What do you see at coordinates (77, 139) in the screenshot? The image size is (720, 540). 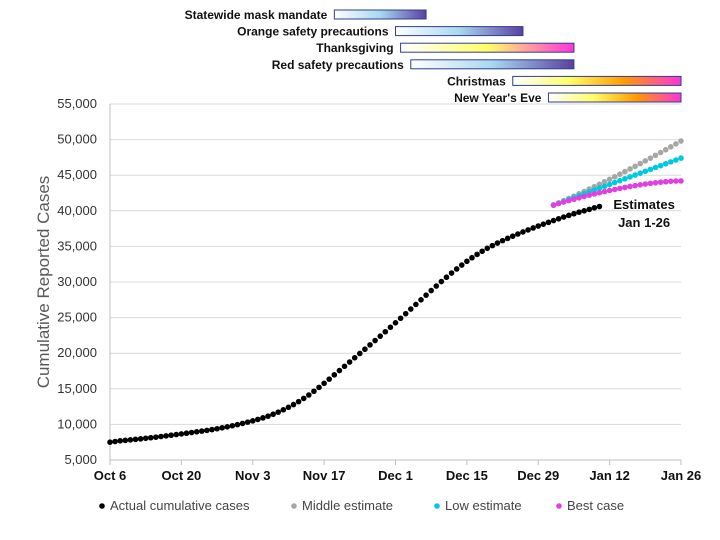 I see `y-tick-label: 50,000` at bounding box center [77, 139].